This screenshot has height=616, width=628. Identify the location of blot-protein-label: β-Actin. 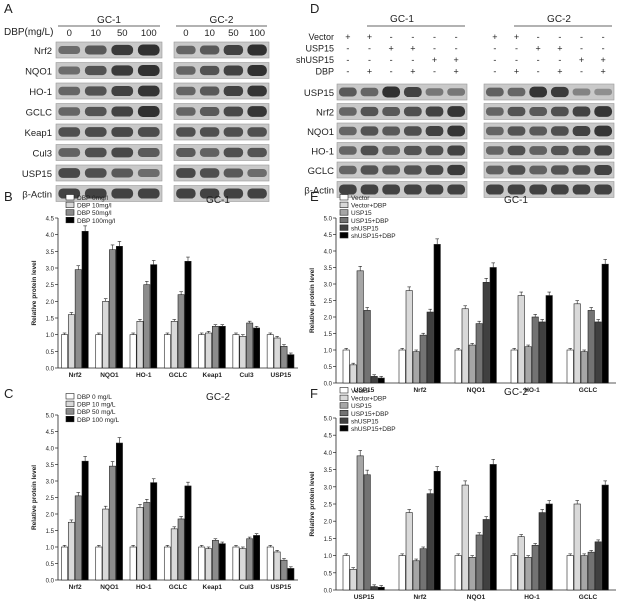
(37, 195).